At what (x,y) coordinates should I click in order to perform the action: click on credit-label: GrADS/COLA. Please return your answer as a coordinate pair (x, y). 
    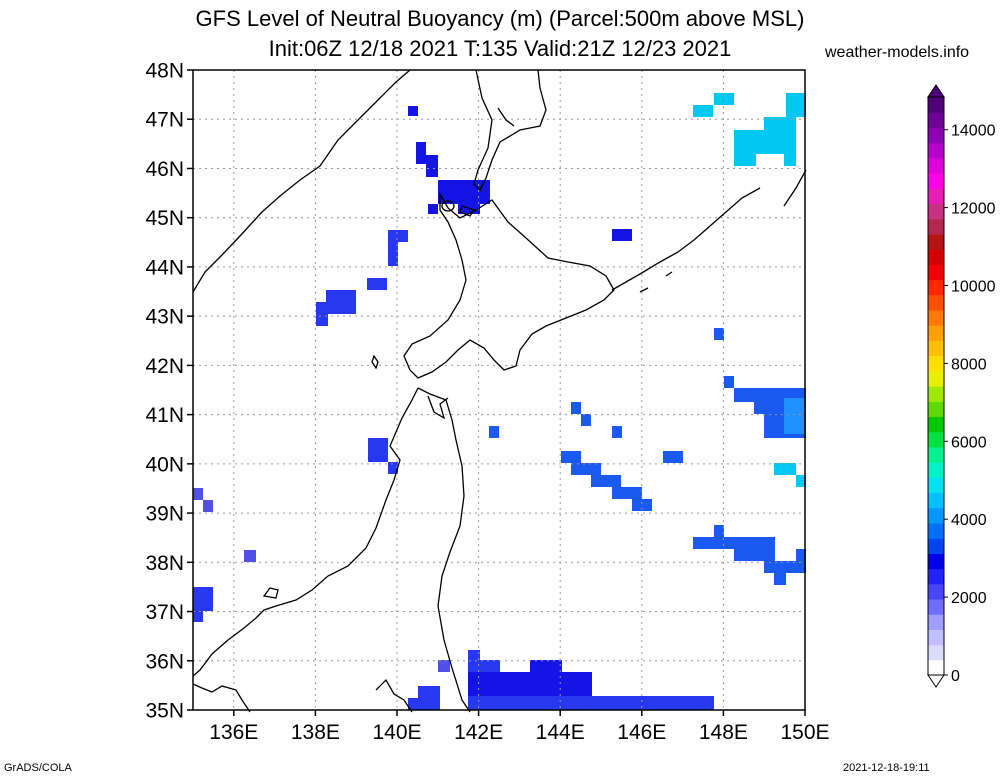
    Looking at the image, I should click on (38, 768).